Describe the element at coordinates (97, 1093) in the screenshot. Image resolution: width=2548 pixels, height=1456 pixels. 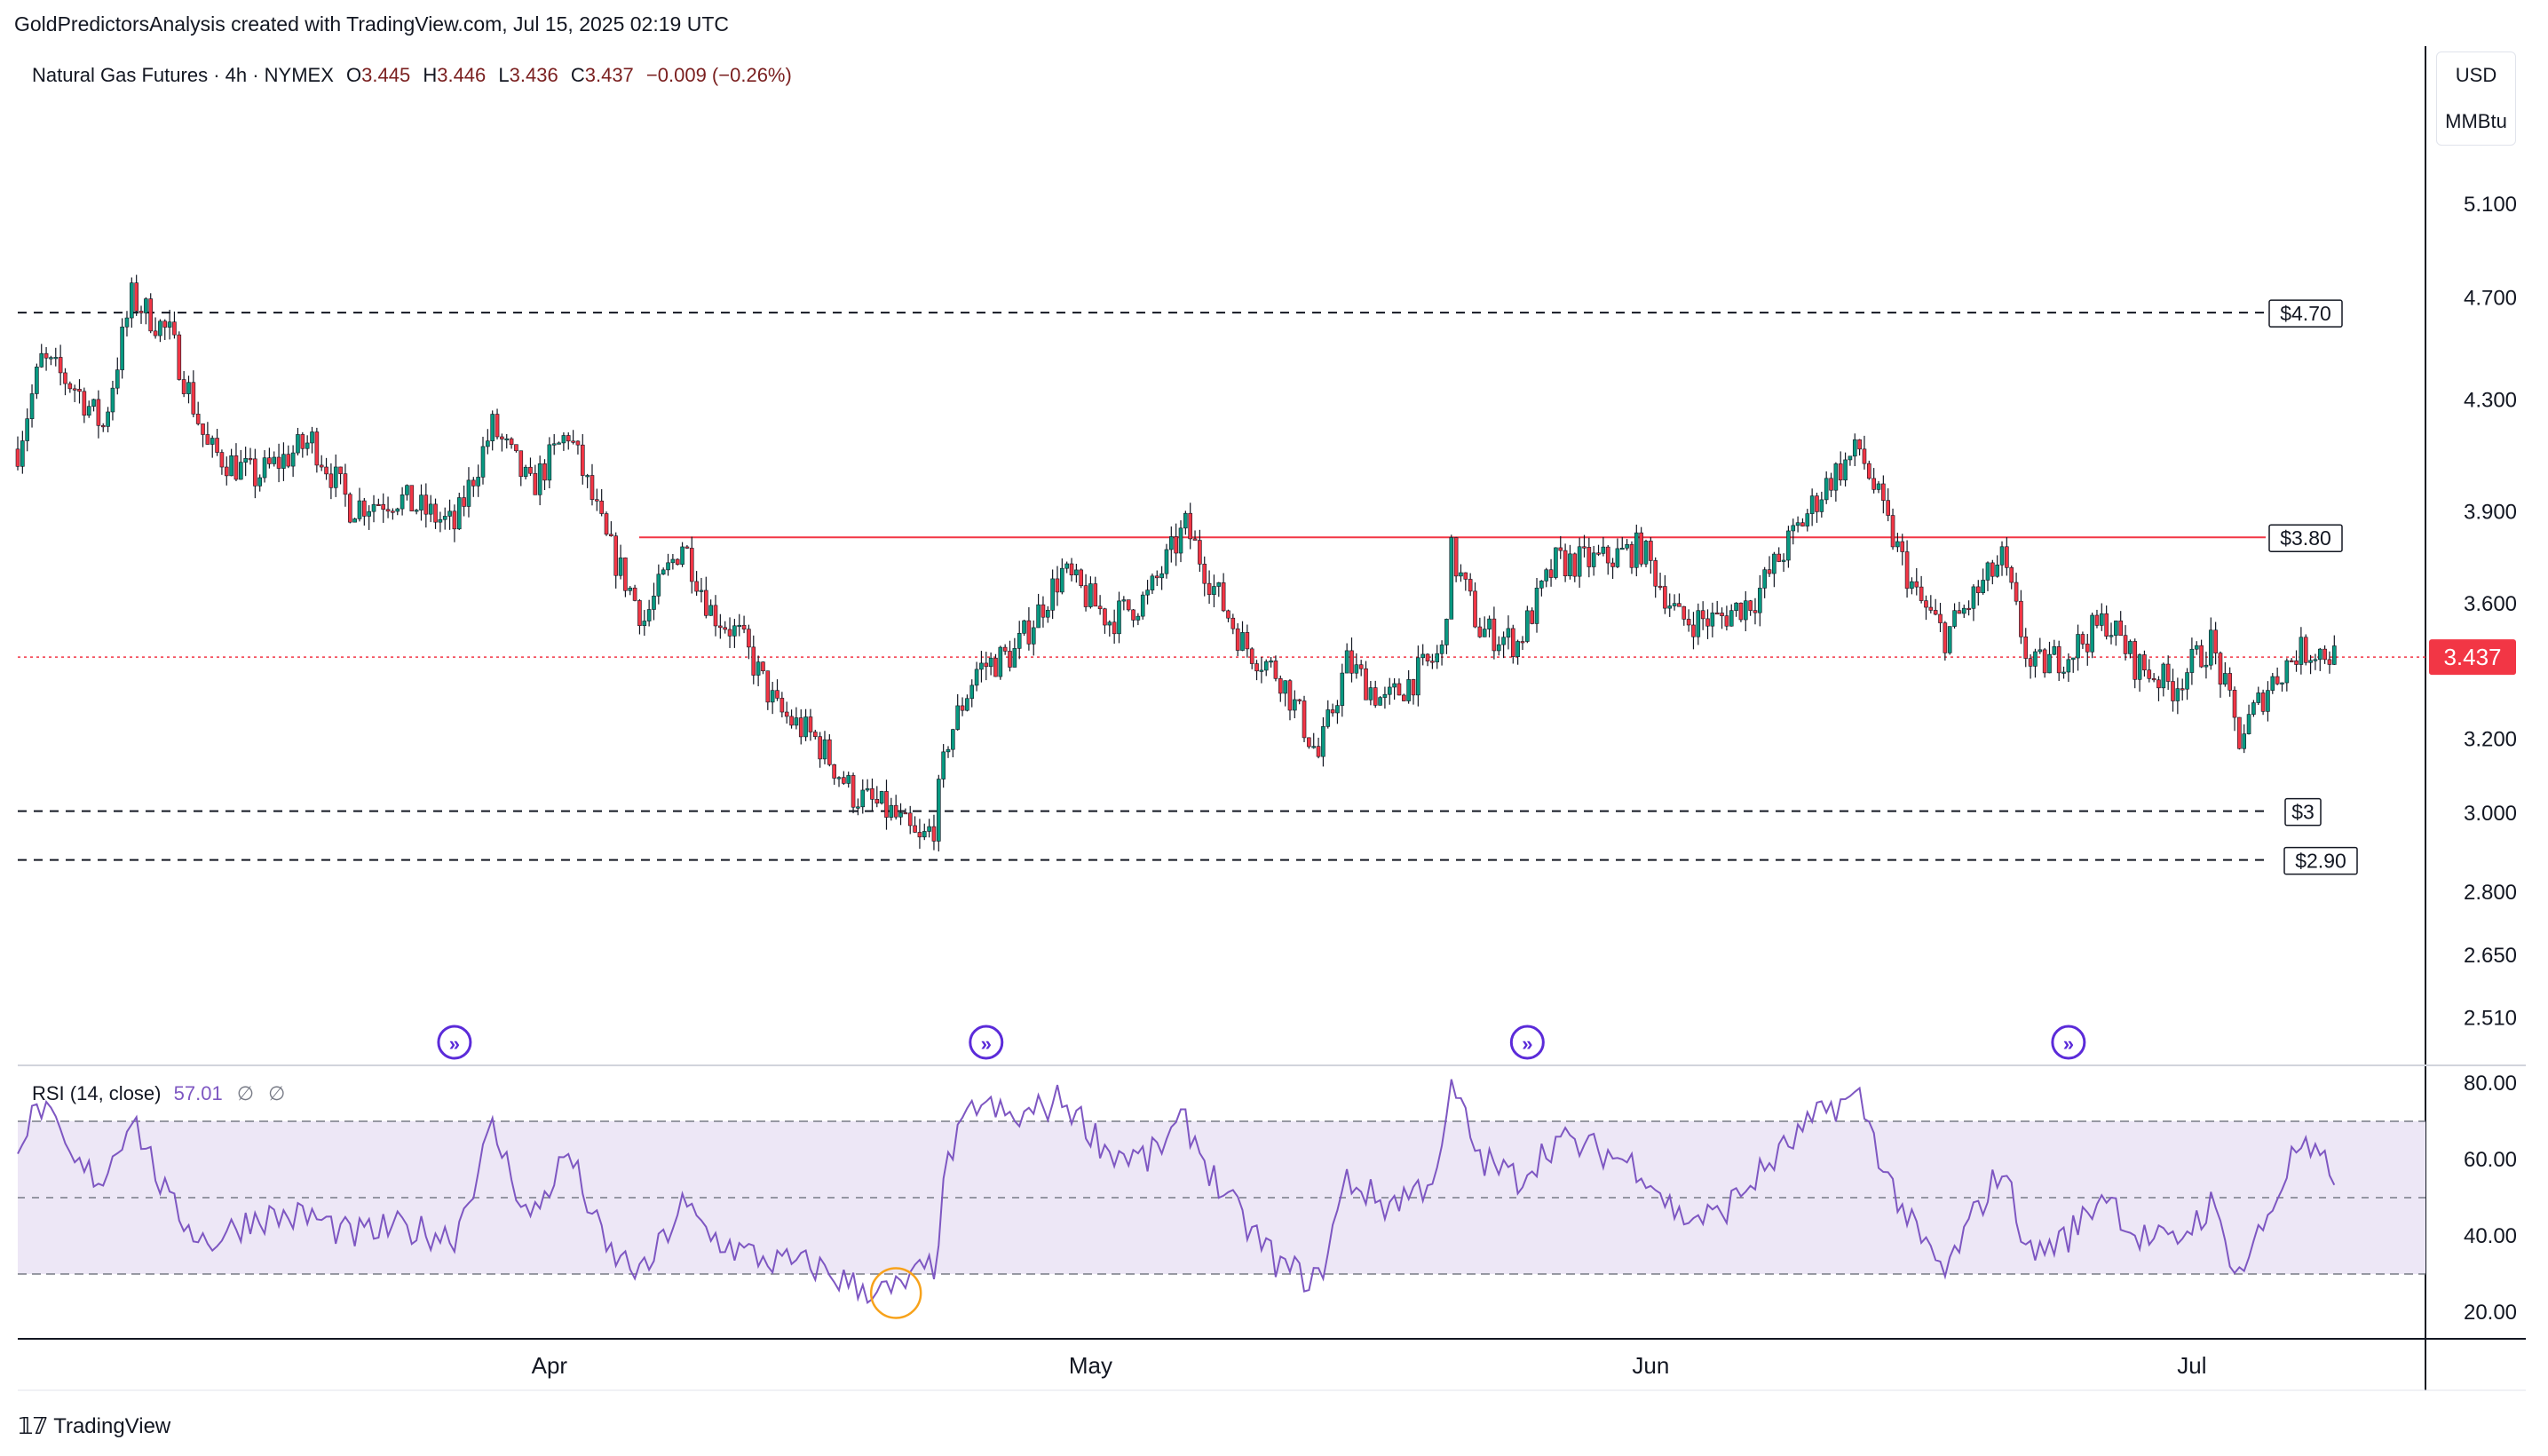
I see `rsi-title: RSI (14, close)` at that location.